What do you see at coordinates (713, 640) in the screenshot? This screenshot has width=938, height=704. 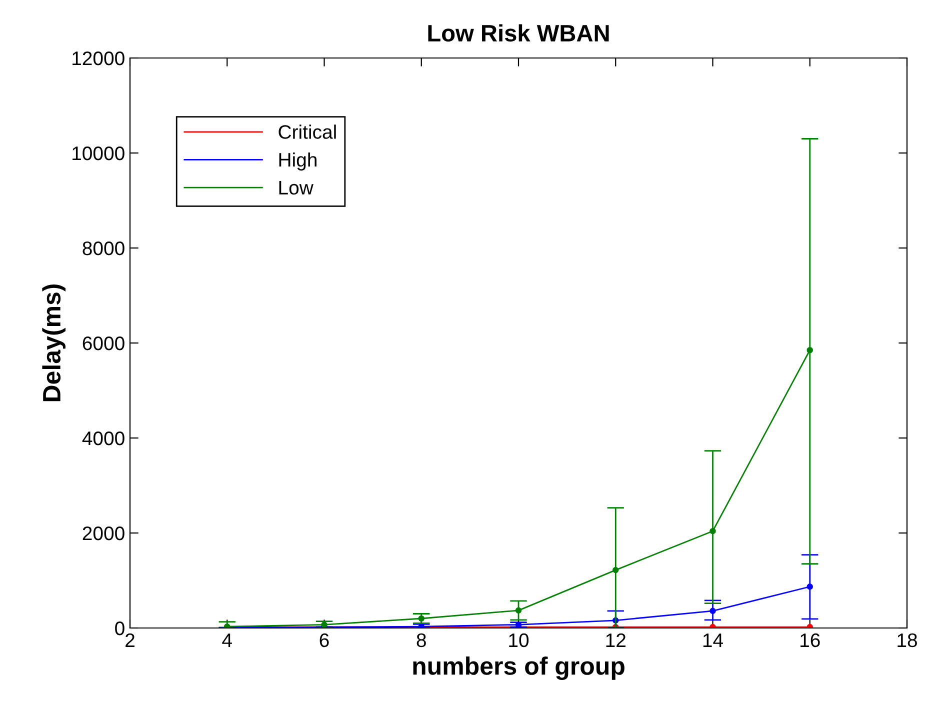 I see `x-tick-label: 14` at bounding box center [713, 640].